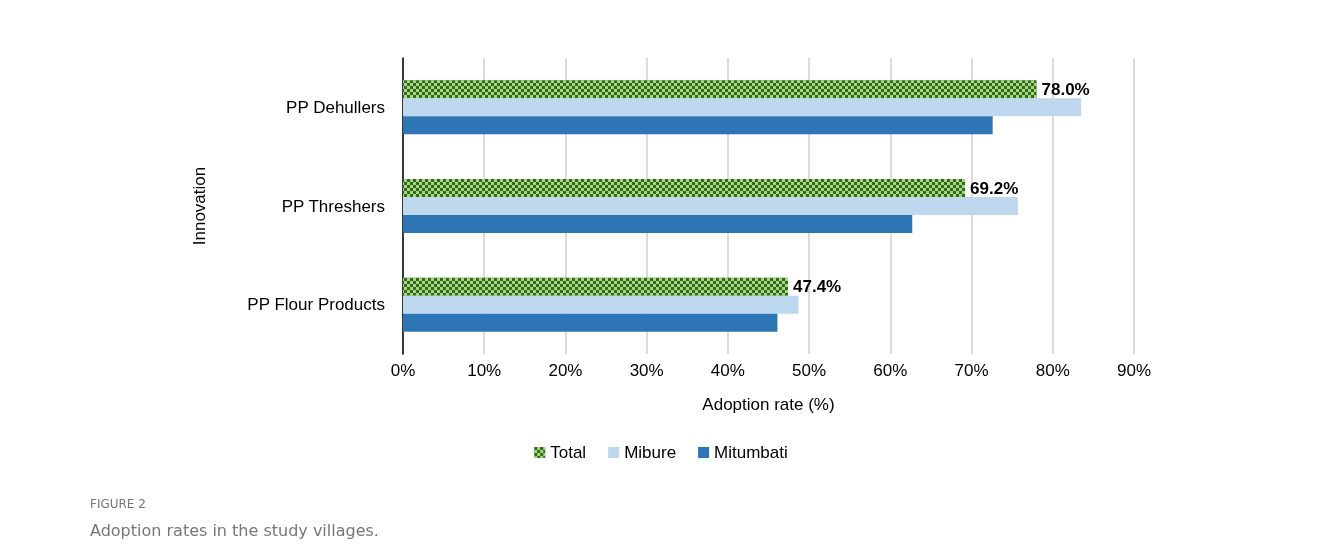 The height and width of the screenshot is (544, 1322). What do you see at coordinates (817, 287) in the screenshot?
I see `data-label: 47.4%` at bounding box center [817, 287].